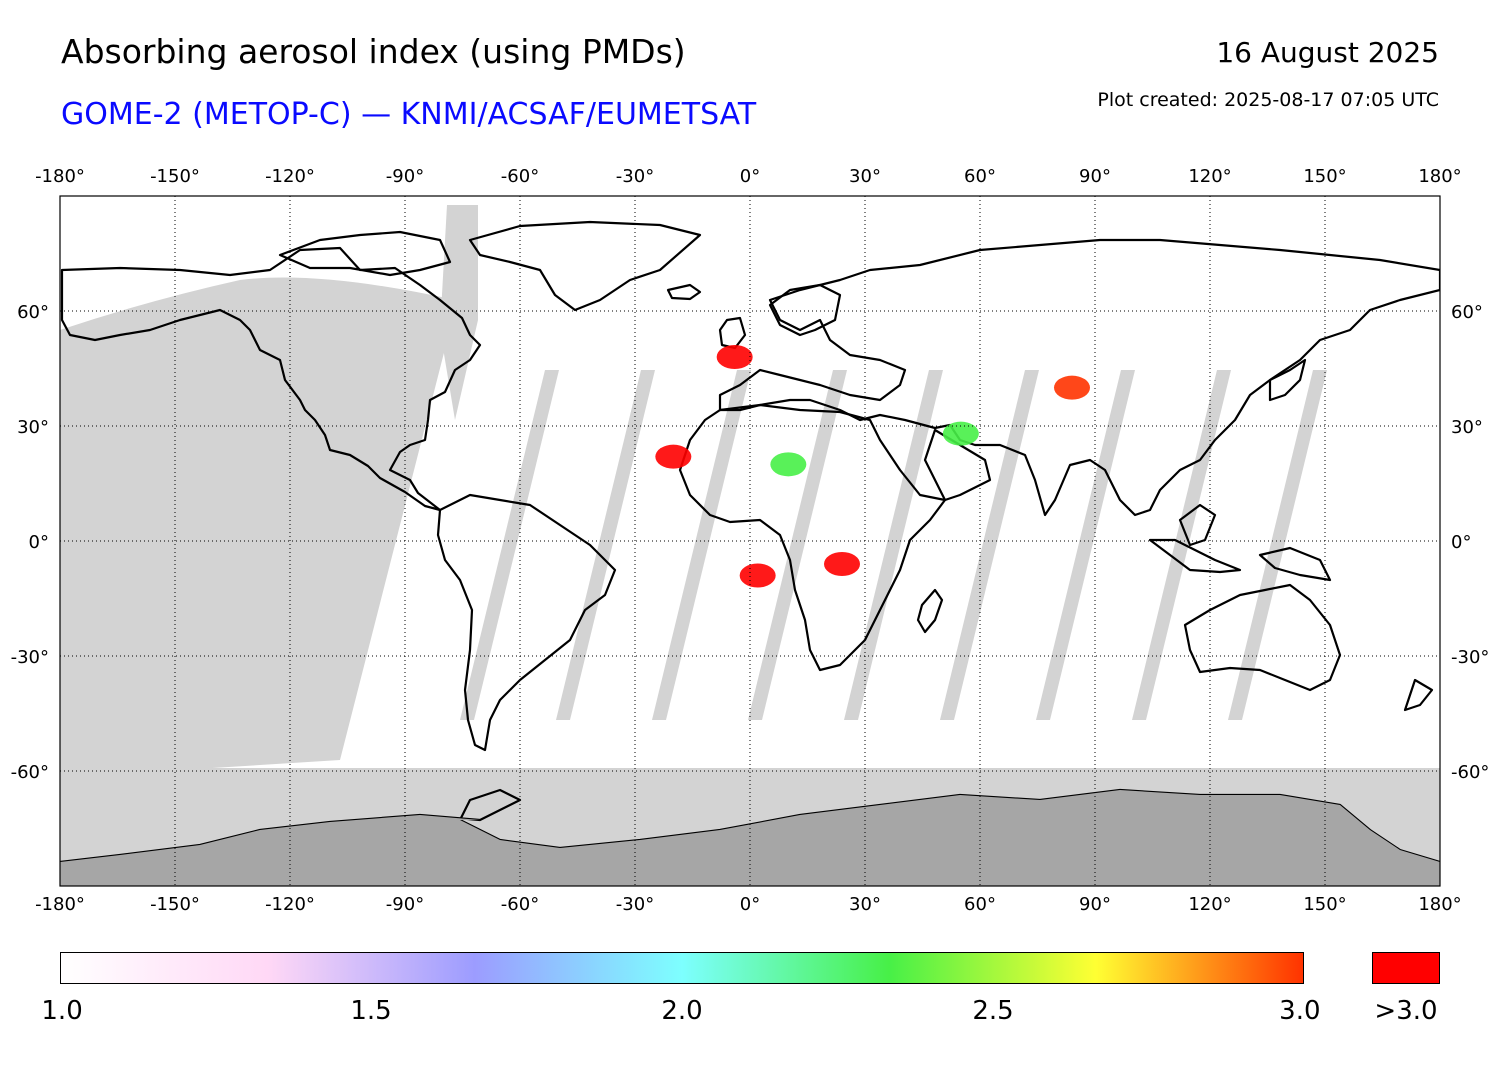  I want to click on colorbar-tick-label: 3.0, so click(1300, 1011).